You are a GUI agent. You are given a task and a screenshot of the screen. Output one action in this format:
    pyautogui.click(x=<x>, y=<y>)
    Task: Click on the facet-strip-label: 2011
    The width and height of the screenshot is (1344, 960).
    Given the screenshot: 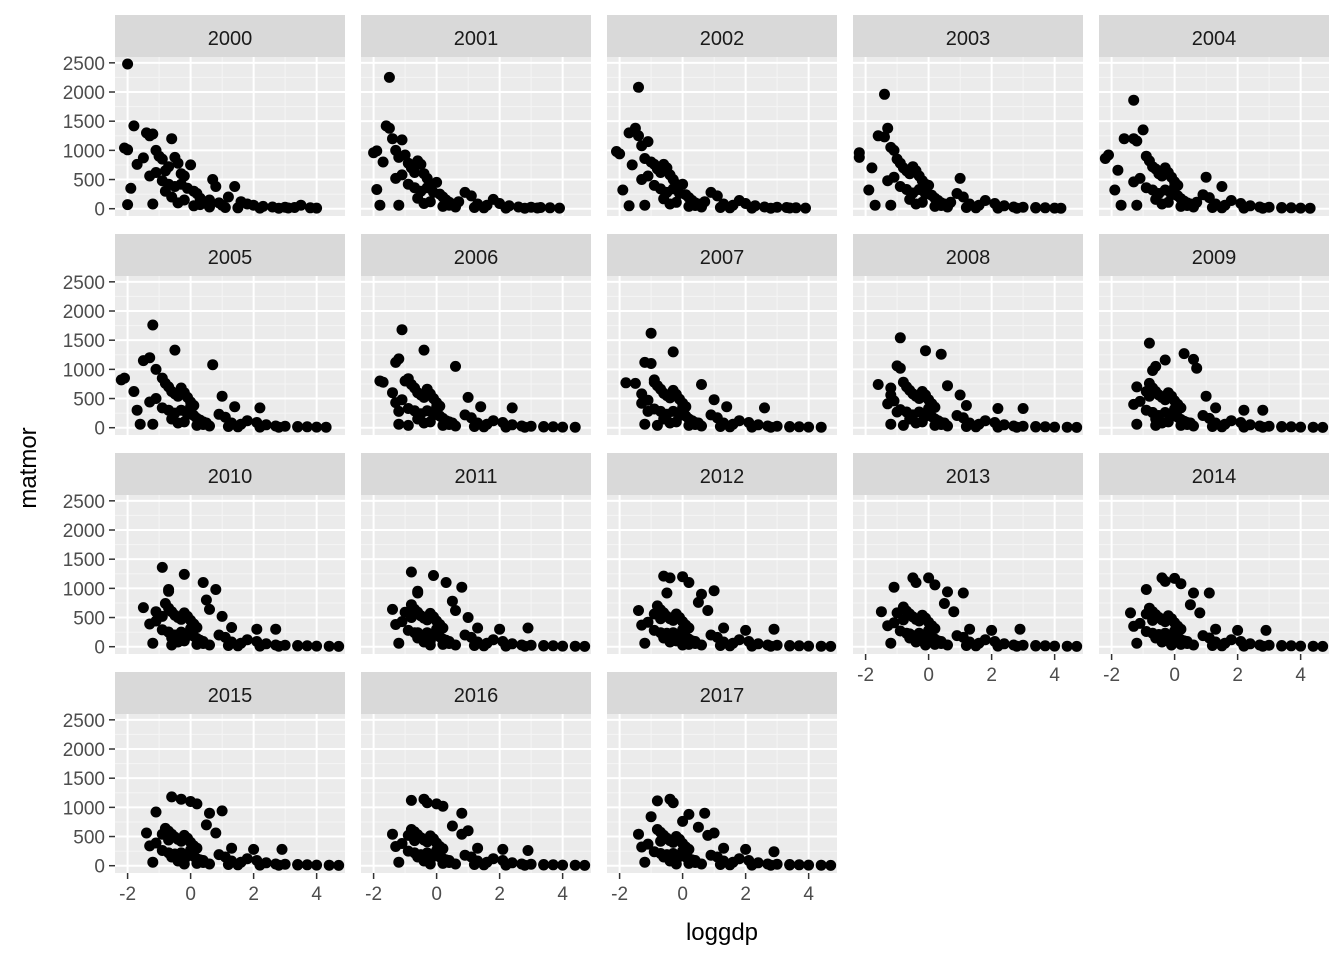 What is the action you would take?
    pyautogui.click(x=475, y=477)
    